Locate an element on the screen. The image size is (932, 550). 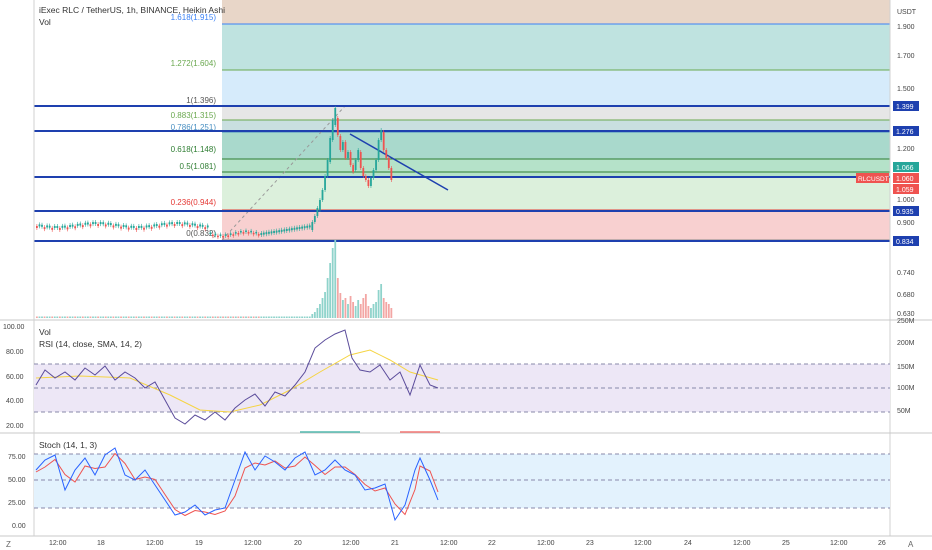
auto-scale-button: A is located at coordinates (911, 544).